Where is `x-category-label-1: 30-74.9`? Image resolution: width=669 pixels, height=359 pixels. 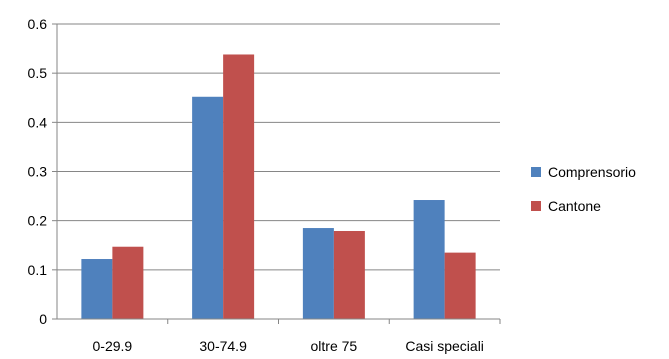
x-category-label-1: 30-74.9 is located at coordinates (223, 346).